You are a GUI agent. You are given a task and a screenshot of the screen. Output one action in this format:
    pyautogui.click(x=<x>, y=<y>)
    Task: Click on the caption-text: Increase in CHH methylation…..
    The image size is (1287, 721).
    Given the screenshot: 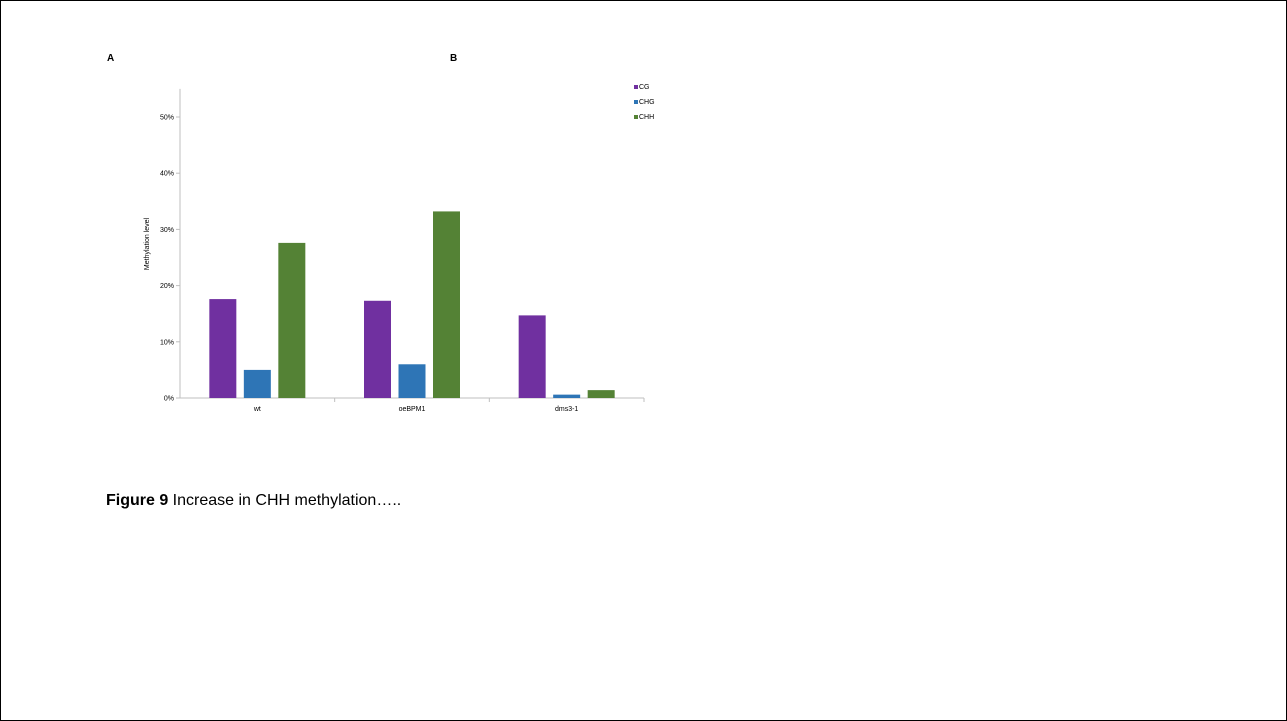 What is the action you would take?
    pyautogui.click(x=285, y=500)
    